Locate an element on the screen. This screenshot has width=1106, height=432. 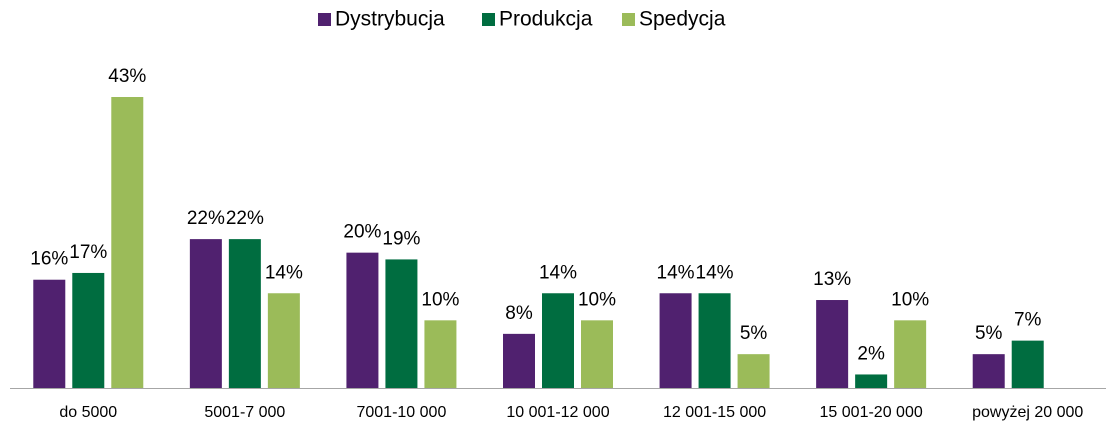
legend-label: Spedycja is located at coordinates (682, 19).